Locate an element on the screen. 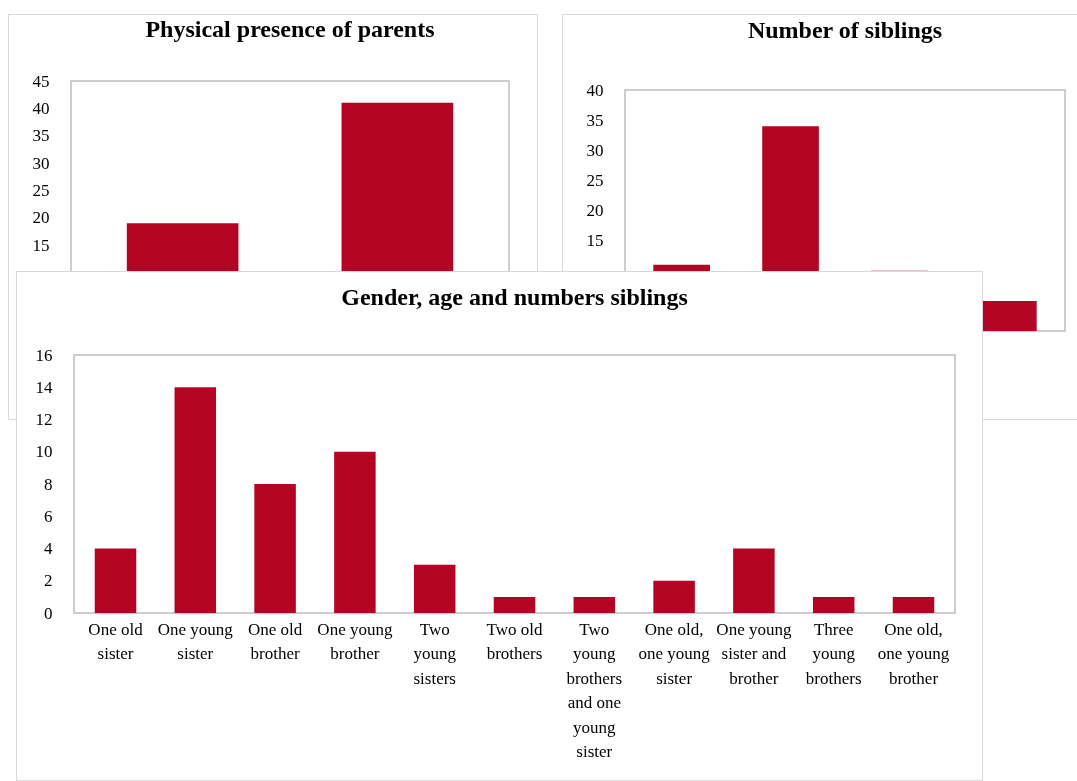  y-tick-label: 8 is located at coordinates (48, 484).